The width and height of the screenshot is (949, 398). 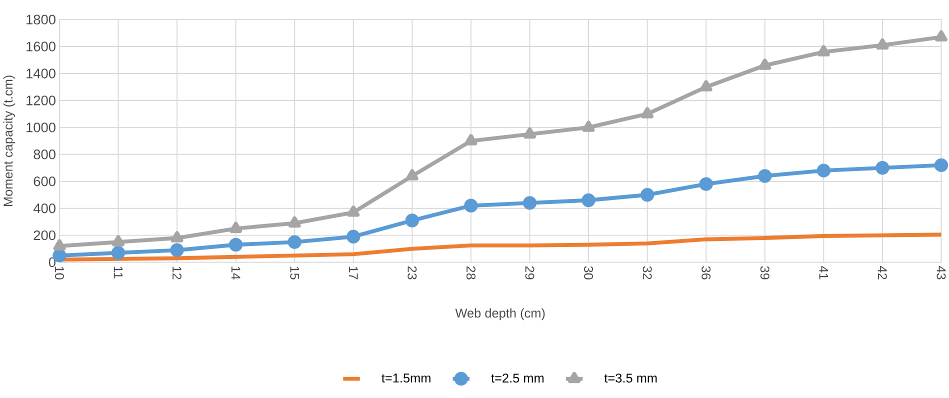 What do you see at coordinates (41, 73) in the screenshot?
I see `y-tick-label: 1400` at bounding box center [41, 73].